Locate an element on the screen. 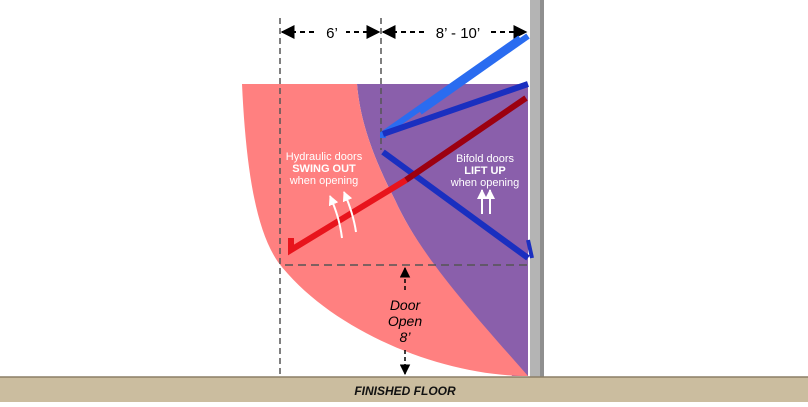 This screenshot has height=407, width=808. door-open-label-line2: Open is located at coordinates (405, 321).